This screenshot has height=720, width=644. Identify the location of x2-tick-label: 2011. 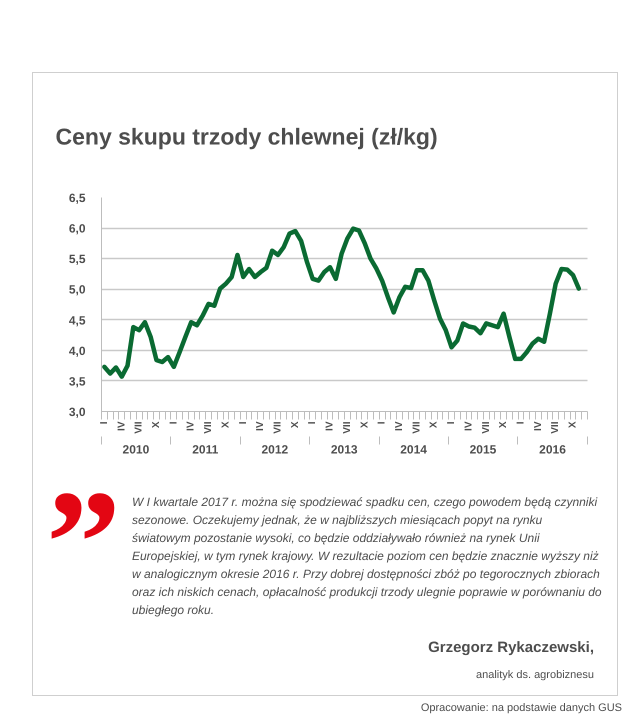
(205, 449).